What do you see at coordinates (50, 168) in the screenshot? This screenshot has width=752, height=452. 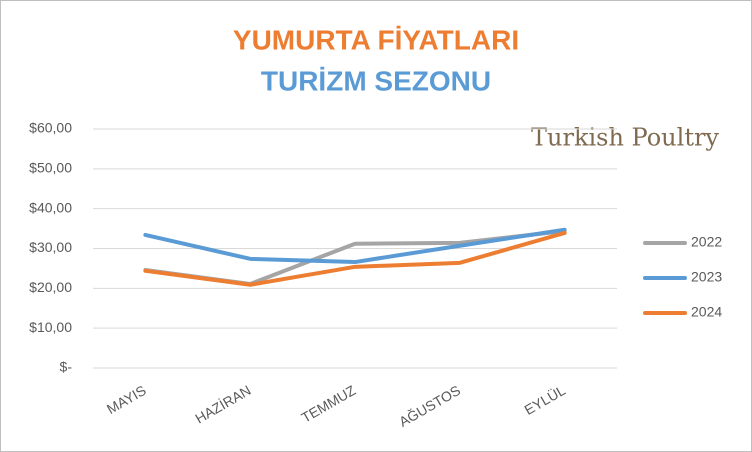 I see `y-tick-label: $50,00` at bounding box center [50, 168].